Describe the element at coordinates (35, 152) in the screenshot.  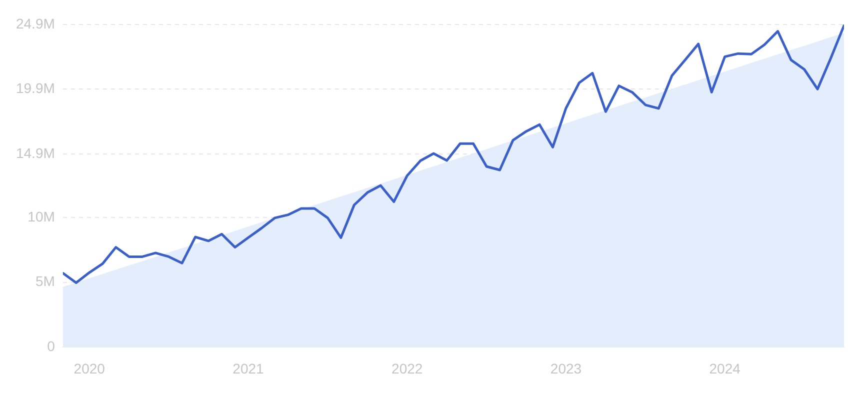
I see `y-tick-label: 14.9M` at that location.